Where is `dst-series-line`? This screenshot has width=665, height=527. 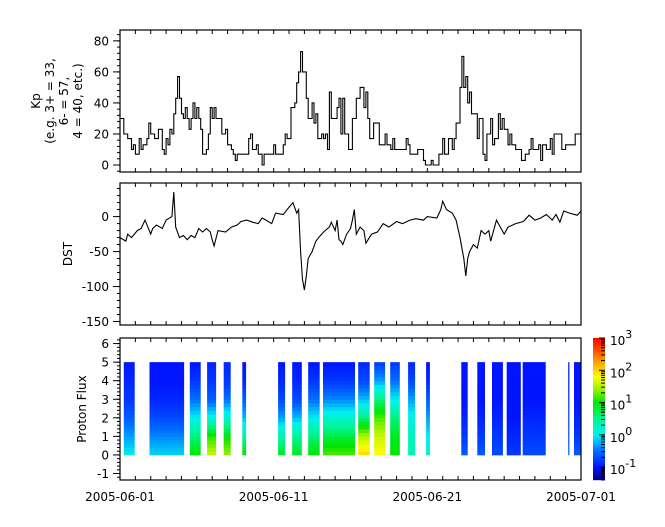 dst-series-line is located at coordinates (350, 241).